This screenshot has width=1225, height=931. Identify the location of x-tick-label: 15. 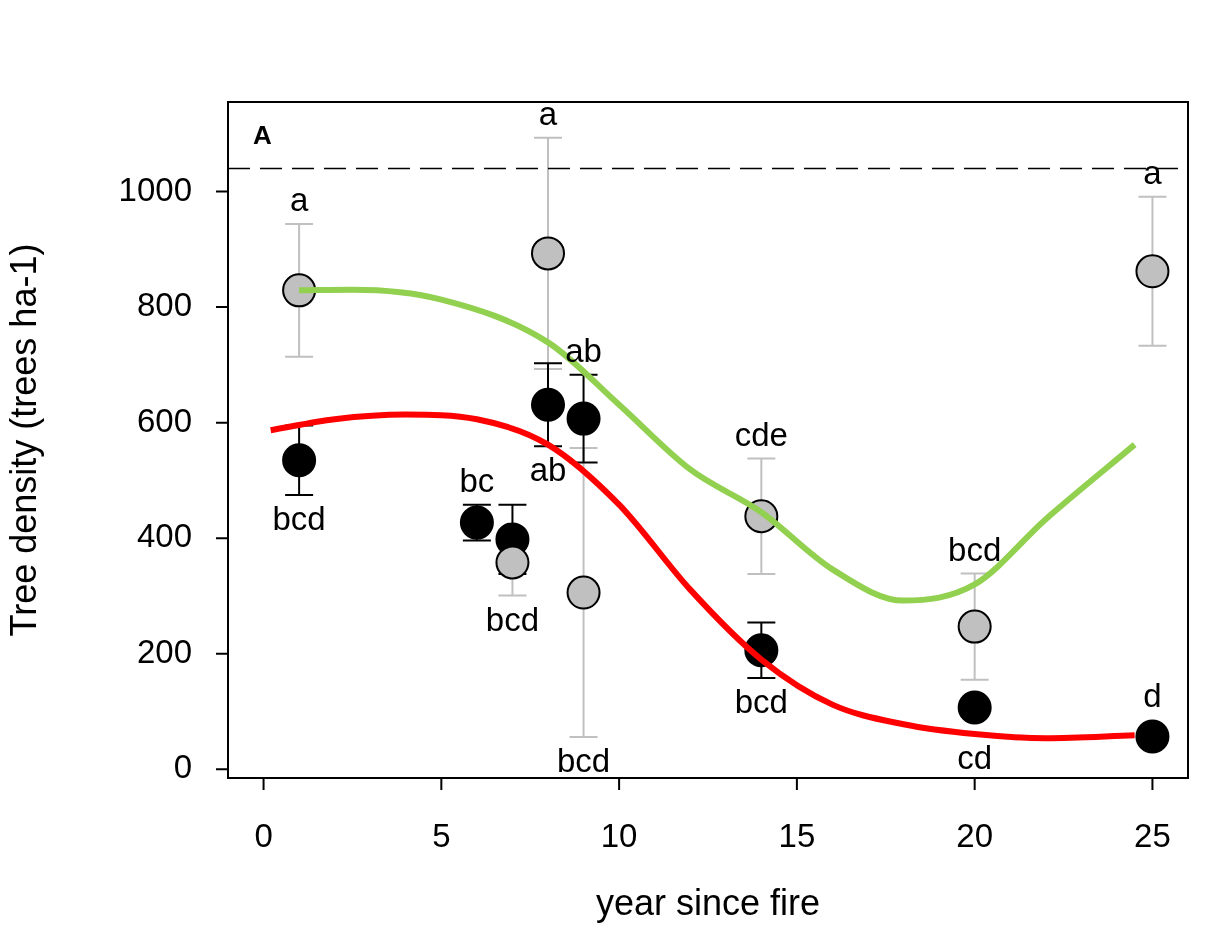
(797, 835).